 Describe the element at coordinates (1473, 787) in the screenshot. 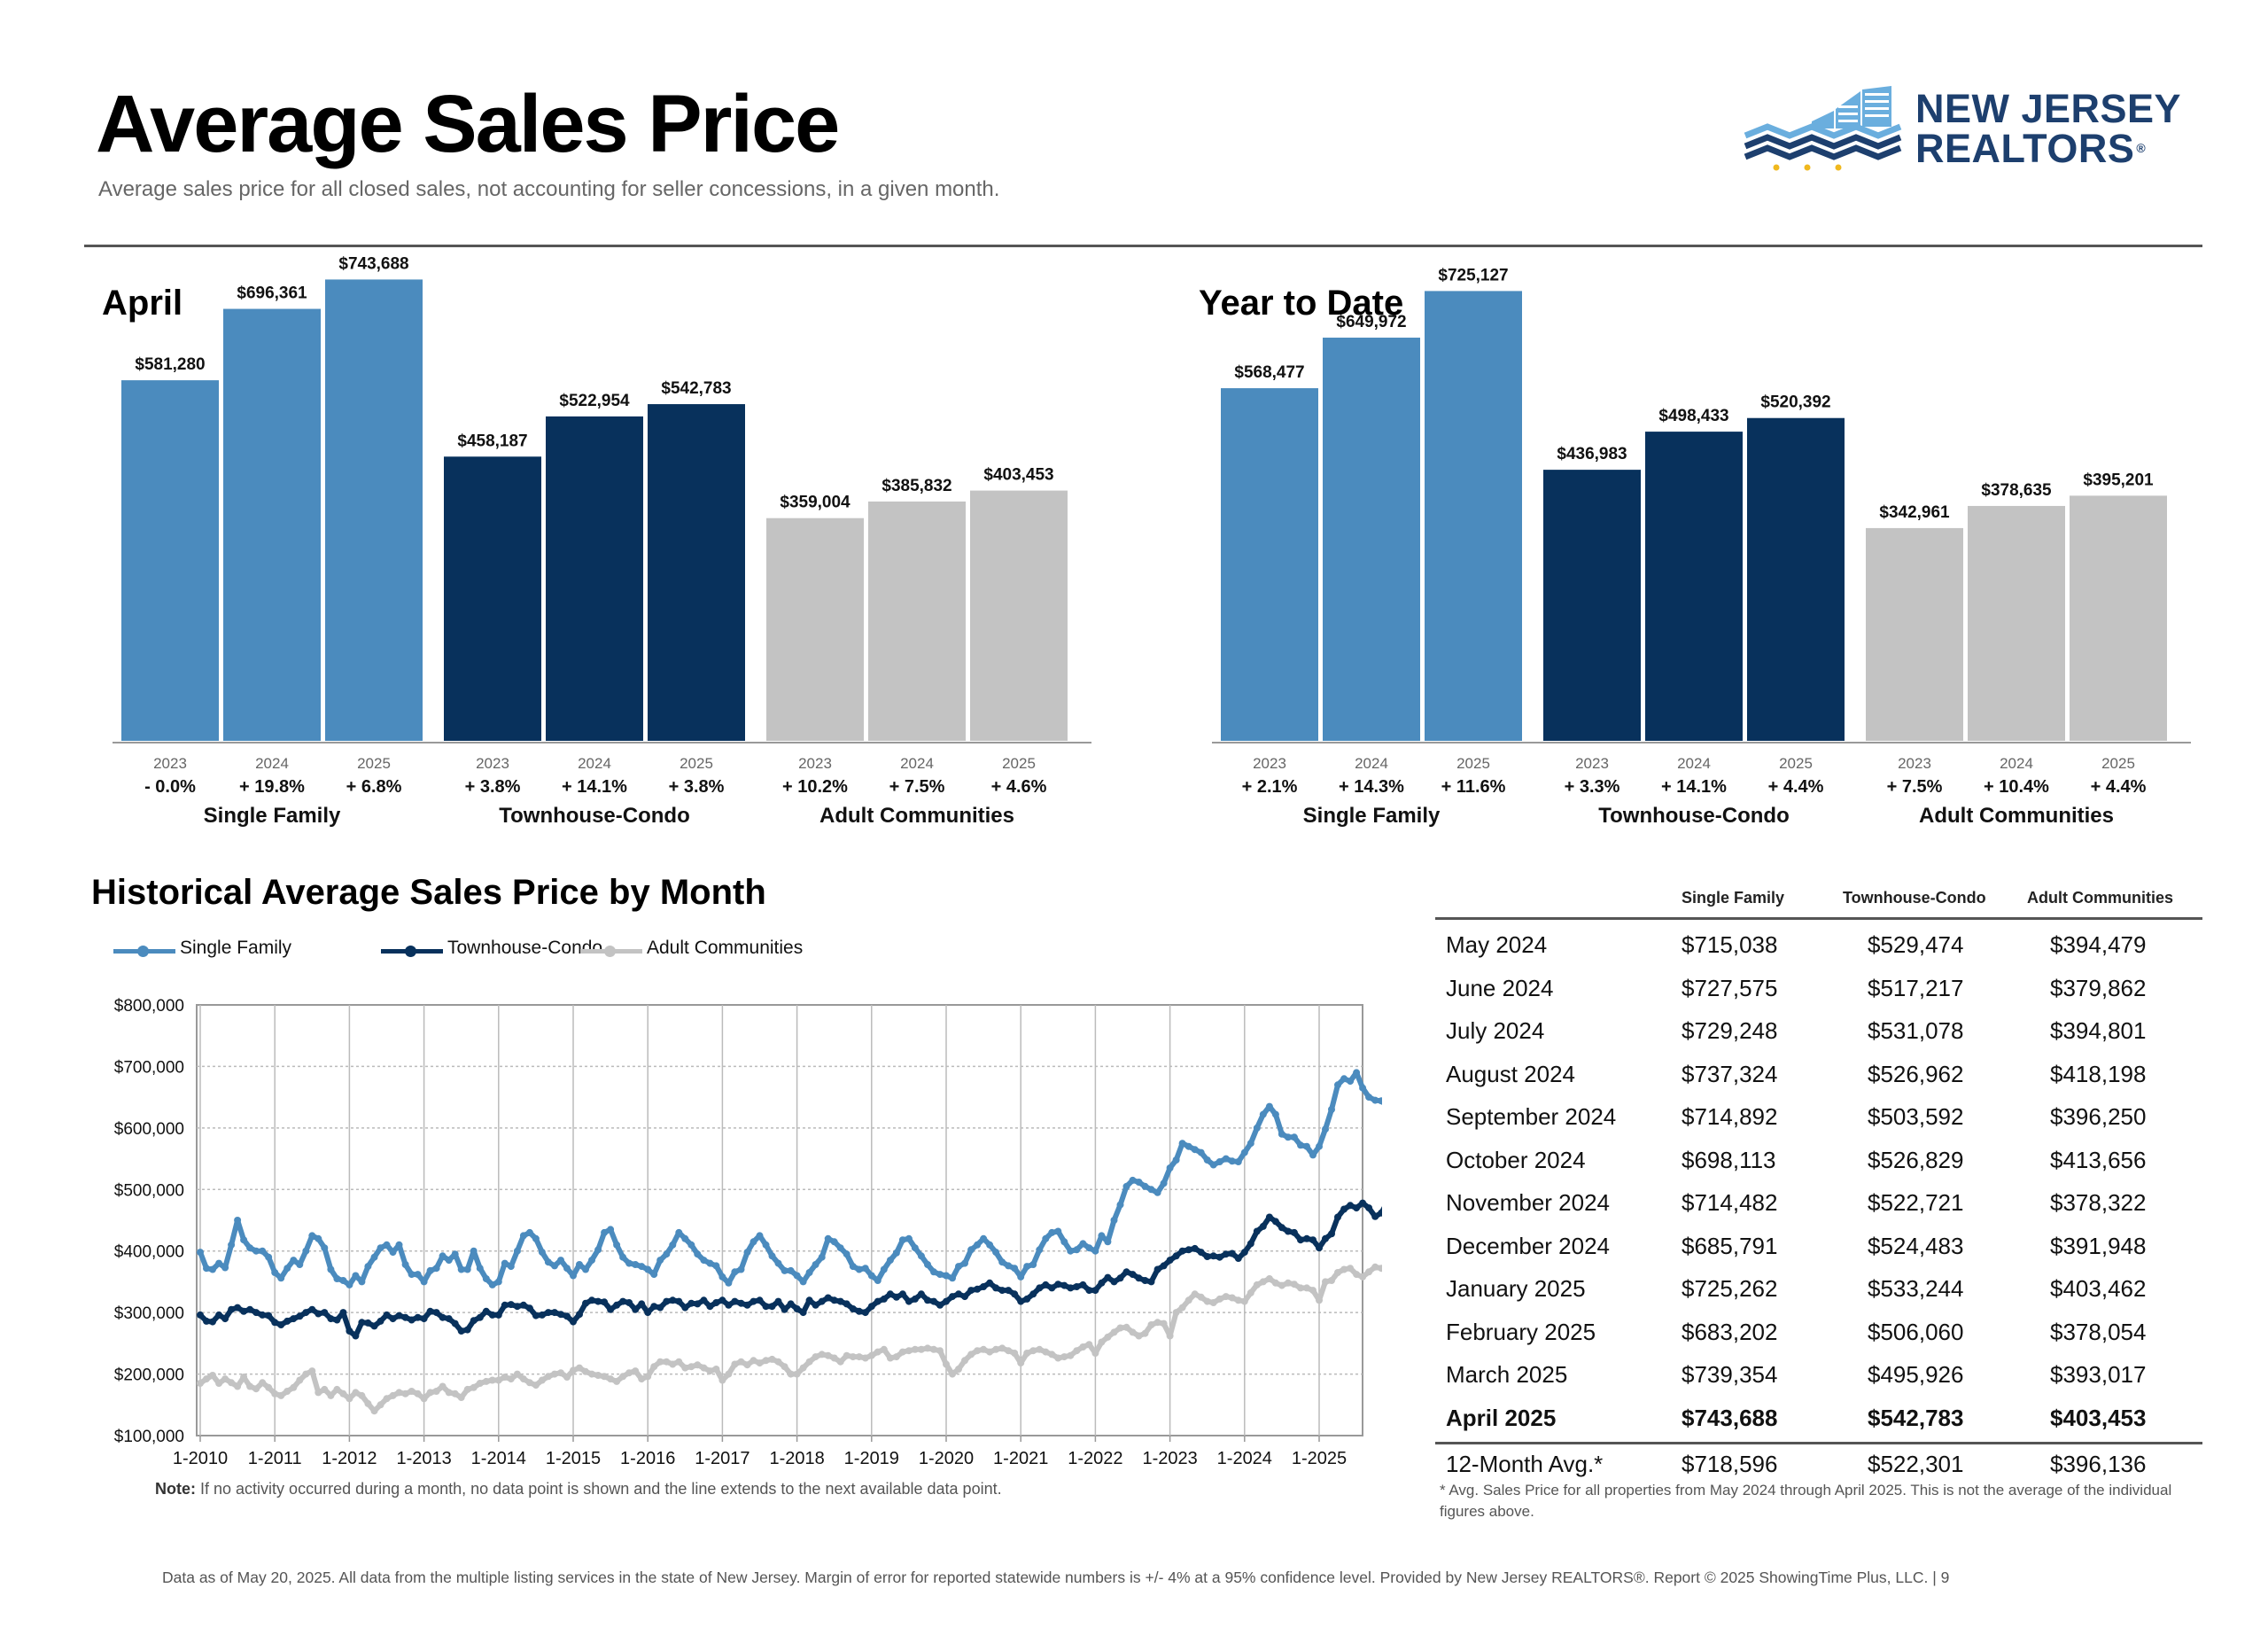

I see `bar-change-label: + 11.6%` at that location.